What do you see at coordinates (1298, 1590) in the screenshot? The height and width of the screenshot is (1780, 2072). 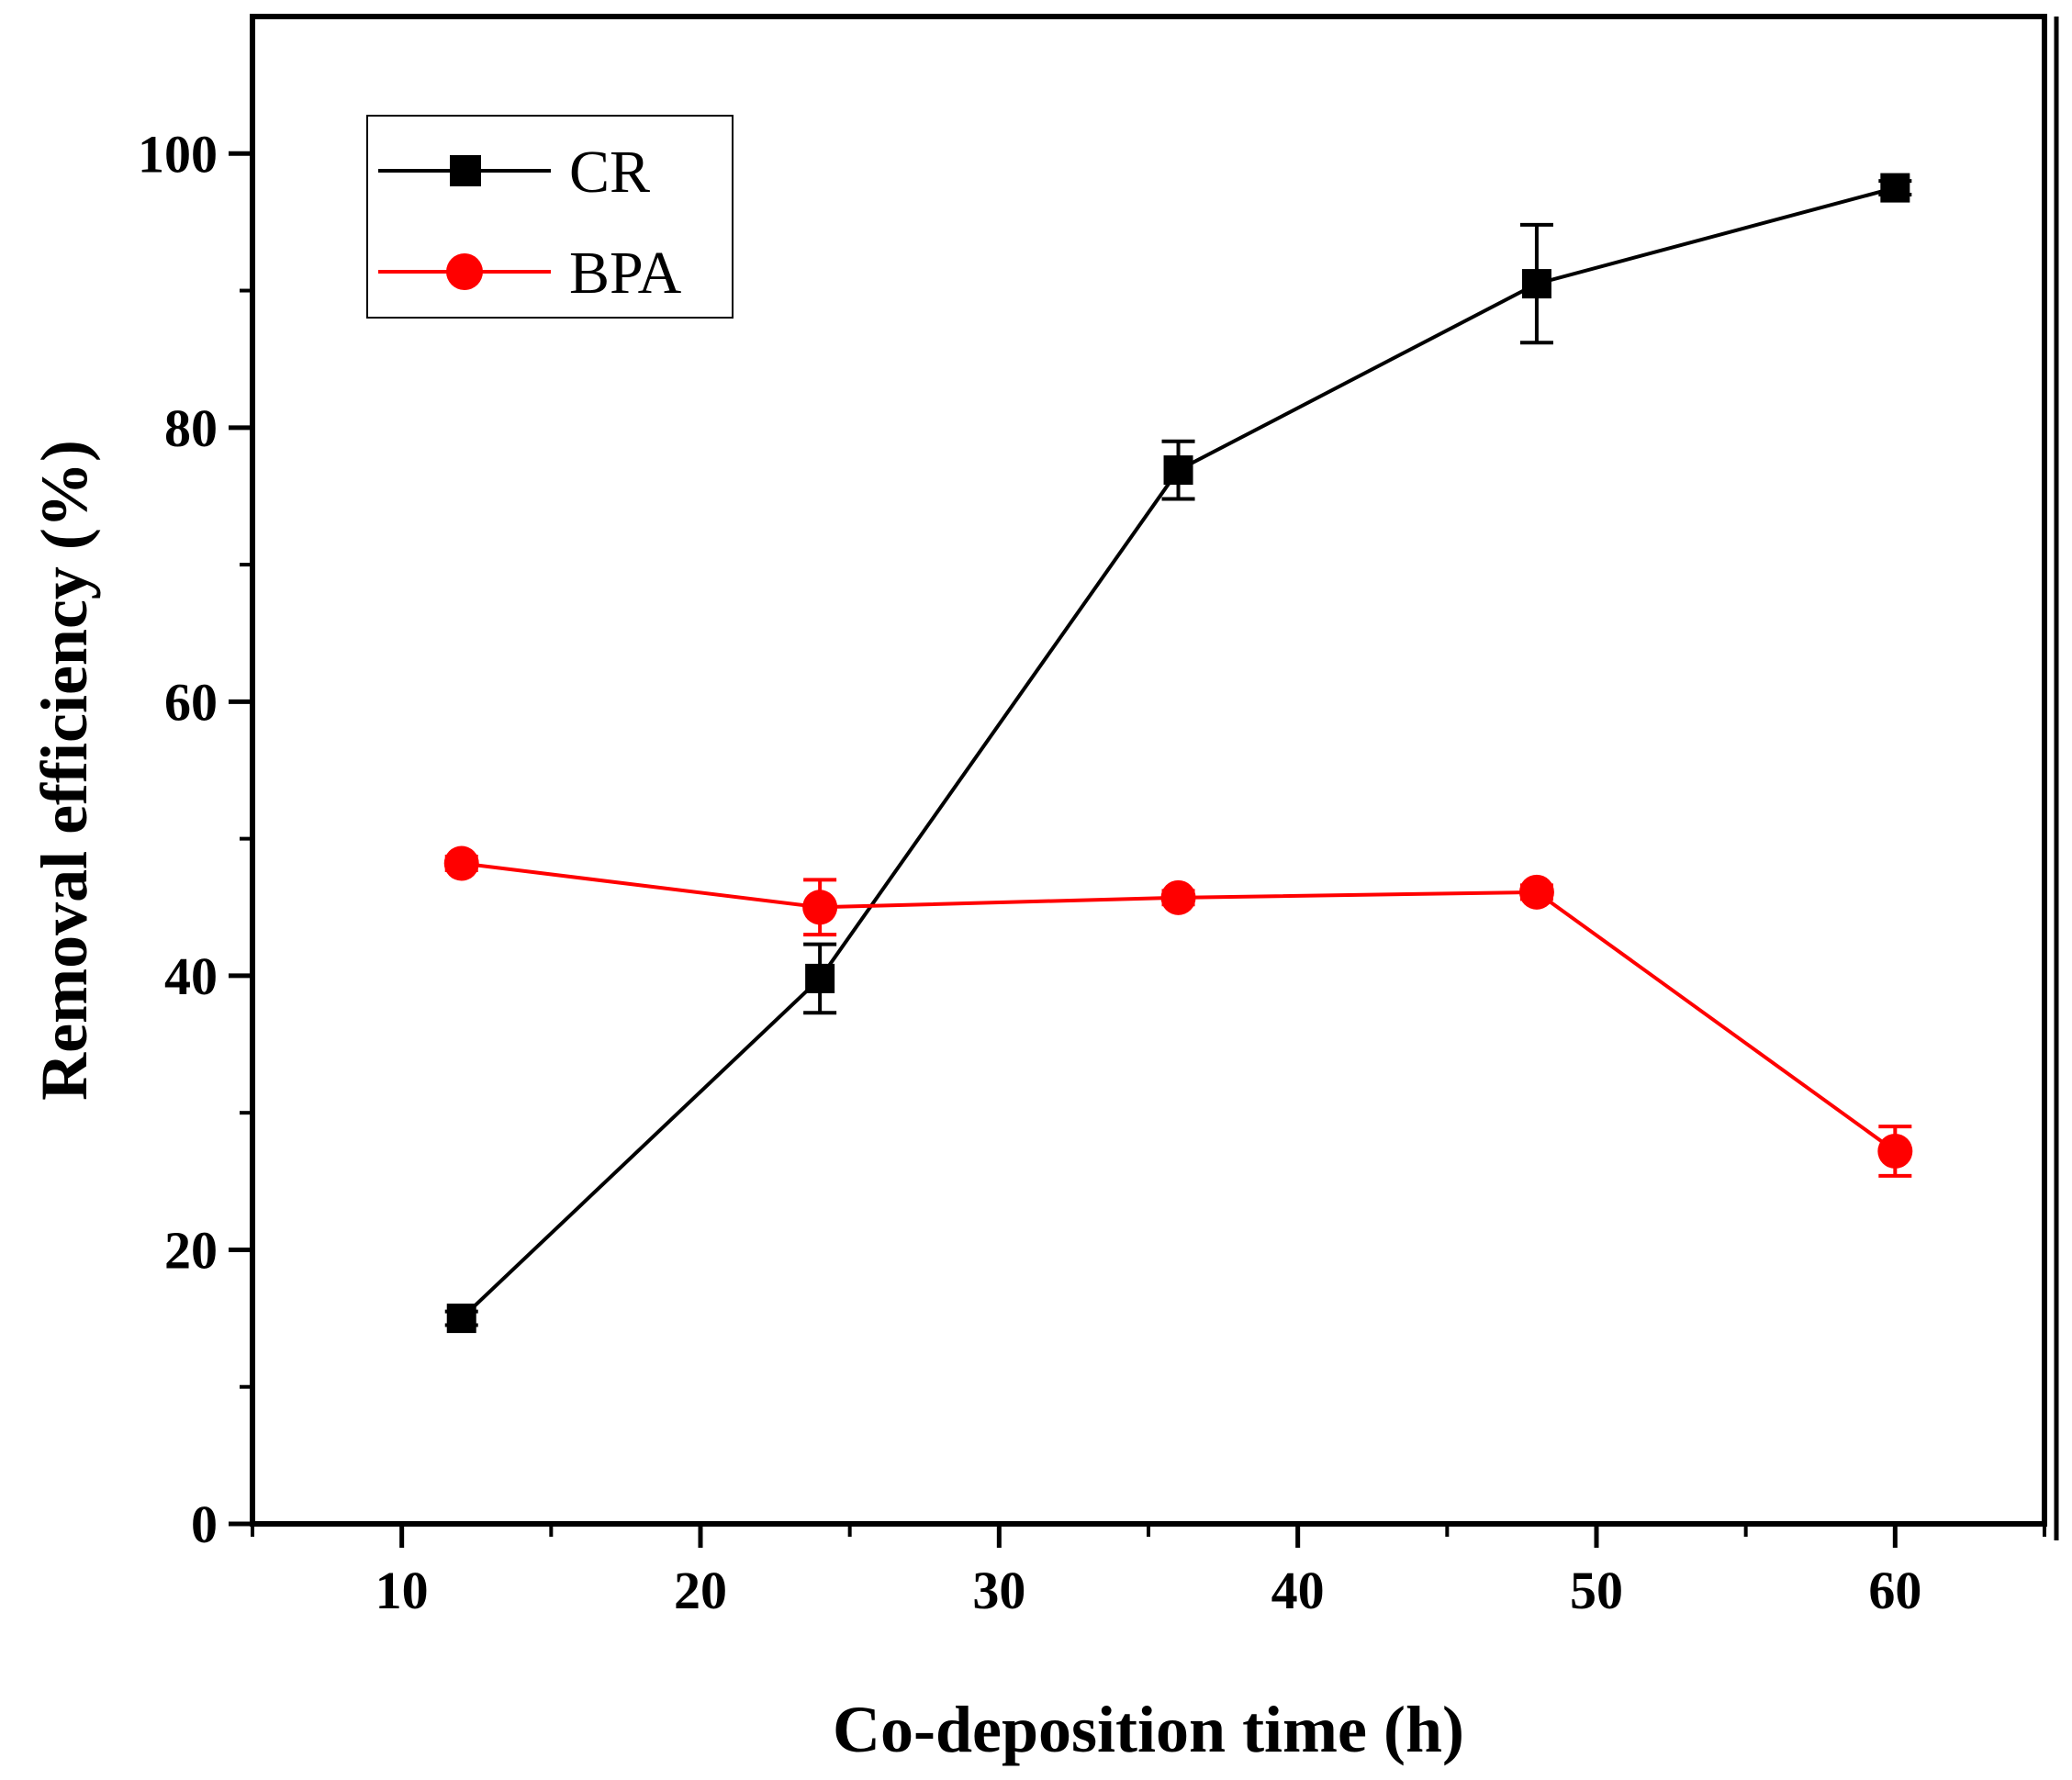 I see `x-tick-label: 40` at bounding box center [1298, 1590].